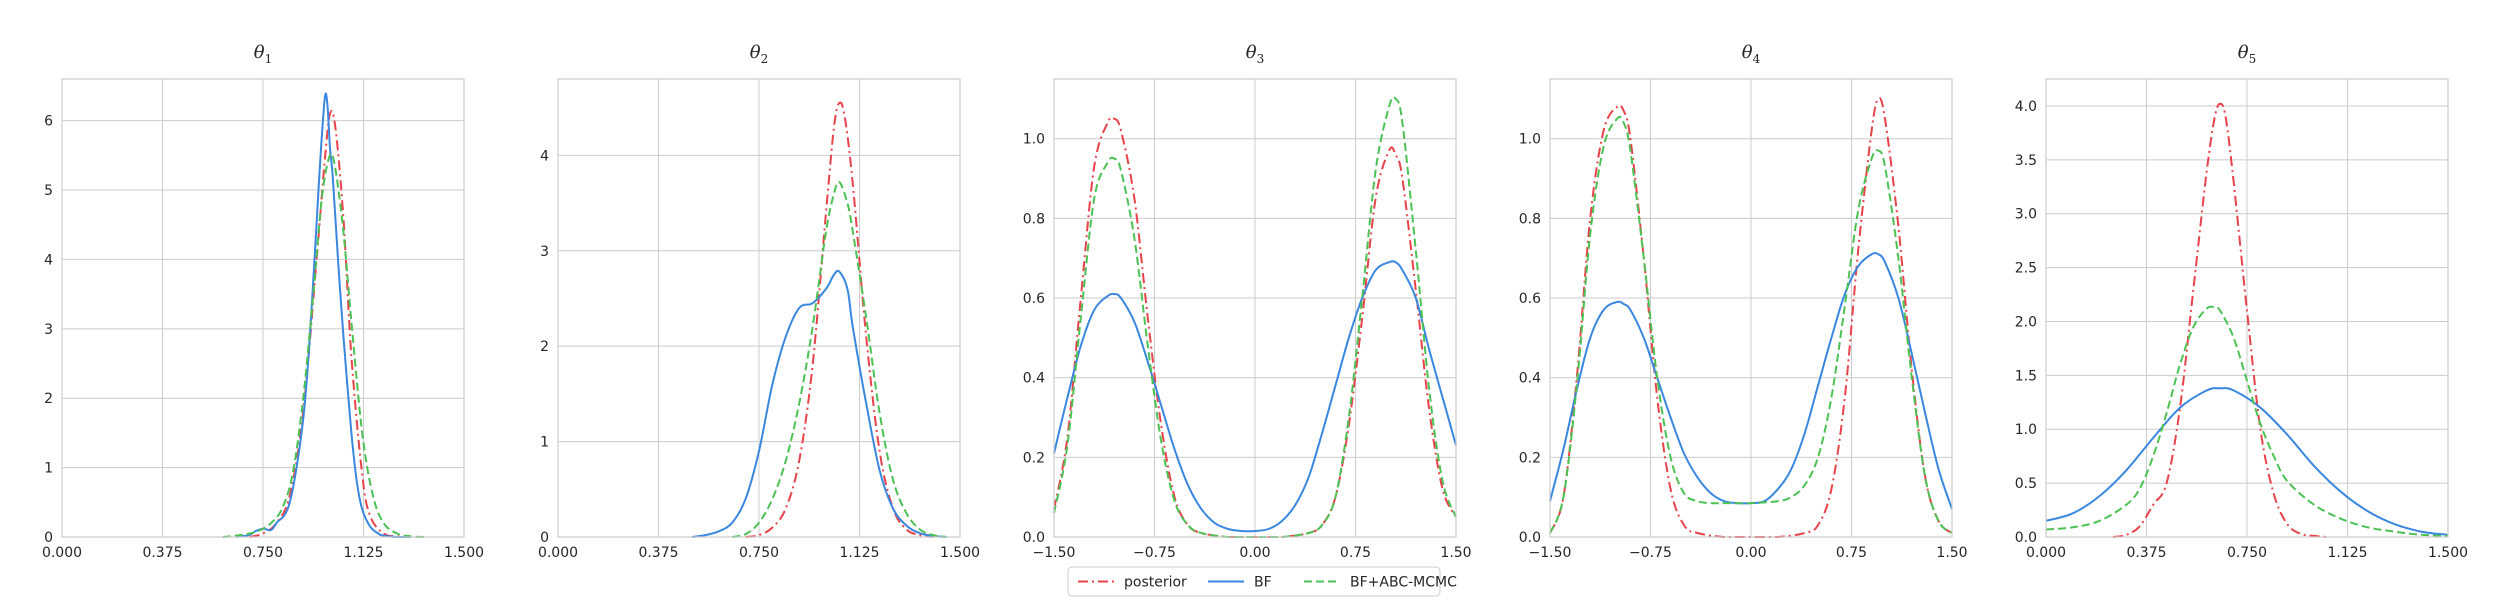  I want to click on panel-title-subscript: 2, so click(765, 59).